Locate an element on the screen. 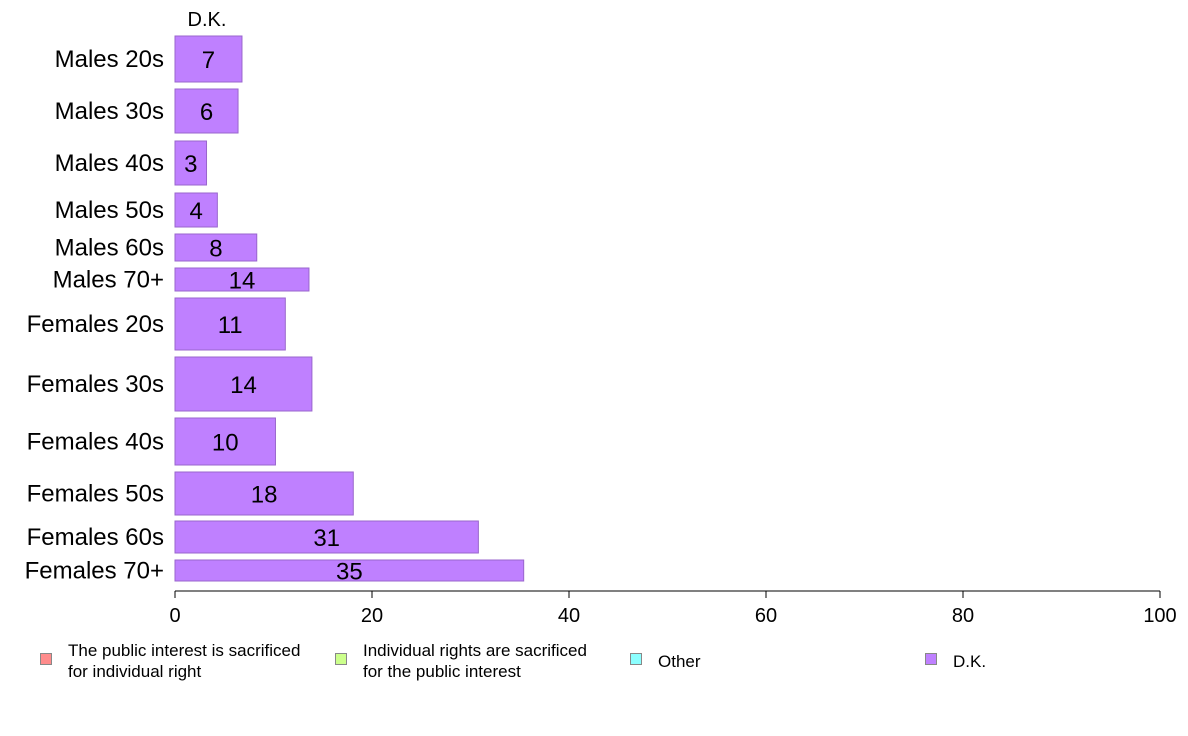 This screenshot has height=736, width=1188. x-tick-label: 100 is located at coordinates (1159, 616).